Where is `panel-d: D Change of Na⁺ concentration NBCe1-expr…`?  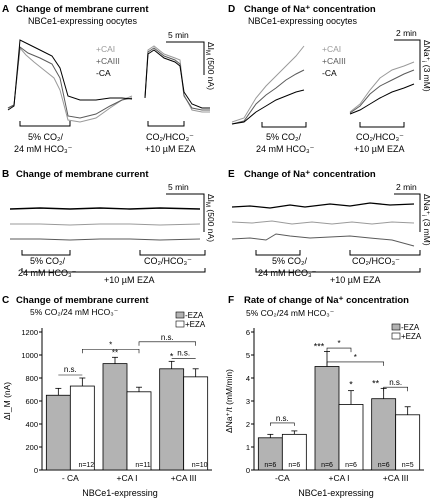 panel-d: D Change of Na⁺ concentration NBCe1-expr… is located at coordinates (330, 79).